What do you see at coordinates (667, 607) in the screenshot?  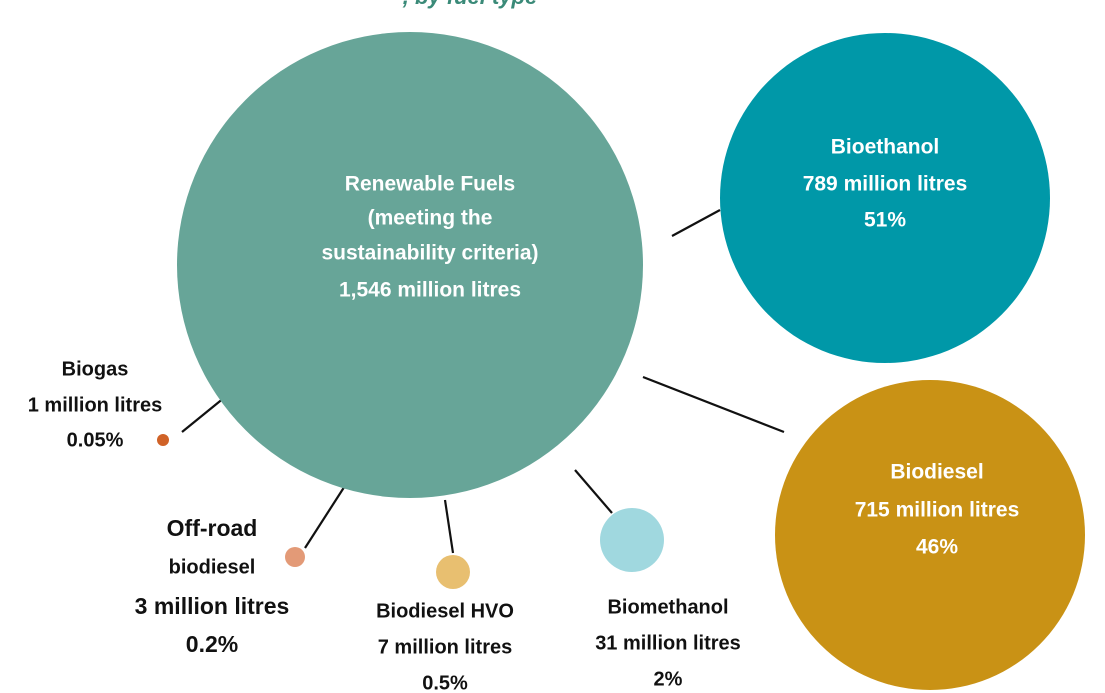 I see `label: Biomethanol` at bounding box center [667, 607].